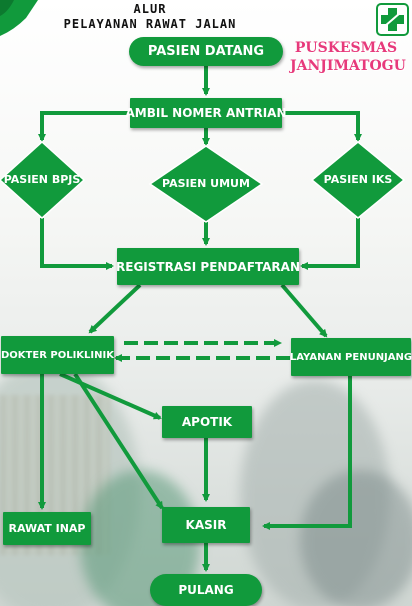 The width and height of the screenshot is (412, 606). Describe the element at coordinates (356, 538) in the screenshot. I see `background-blur` at that location.